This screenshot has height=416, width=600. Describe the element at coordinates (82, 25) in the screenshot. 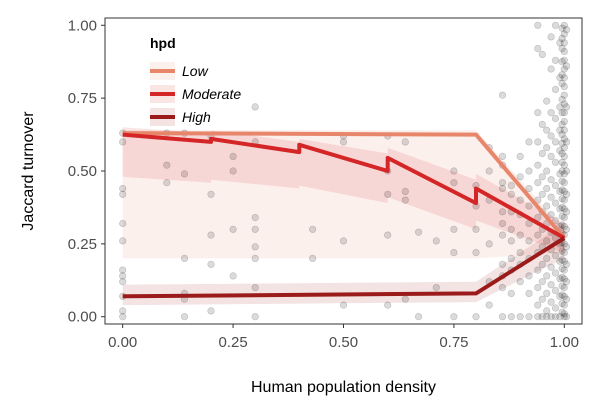

I see `y-tick-label: 1.00` at that location.